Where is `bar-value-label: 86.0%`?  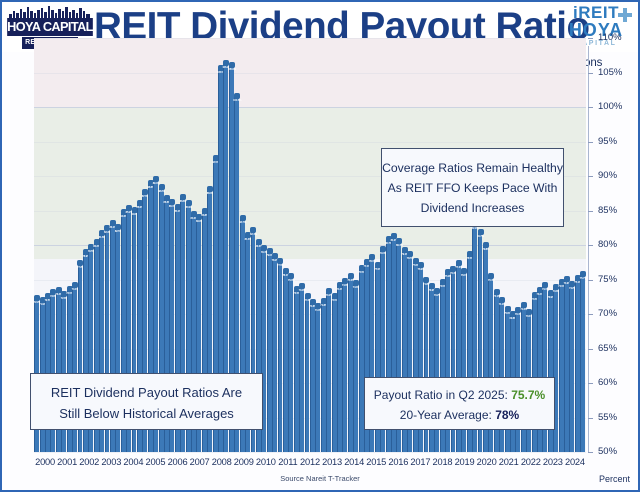 bar-value-label: 86.0% is located at coordinates (140, 207).